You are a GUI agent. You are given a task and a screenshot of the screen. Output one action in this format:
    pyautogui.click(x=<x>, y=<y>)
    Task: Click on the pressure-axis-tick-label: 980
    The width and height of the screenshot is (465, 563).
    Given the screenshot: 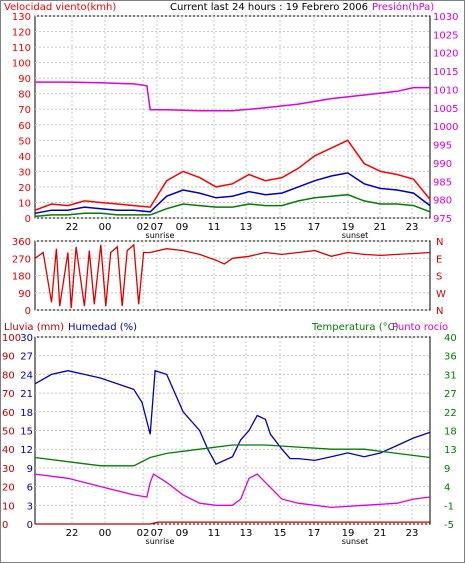 What is the action you would take?
    pyautogui.click(x=442, y=201)
    